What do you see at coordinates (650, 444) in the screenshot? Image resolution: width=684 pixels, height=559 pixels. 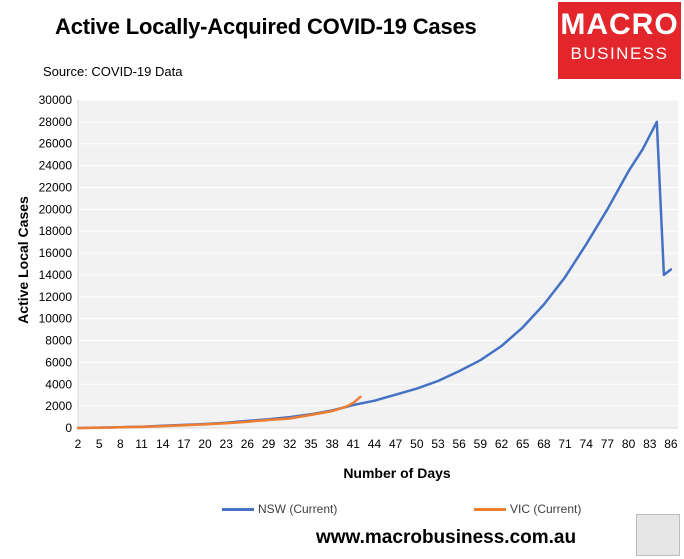 I see `x-tick-label: 83` at bounding box center [650, 444].